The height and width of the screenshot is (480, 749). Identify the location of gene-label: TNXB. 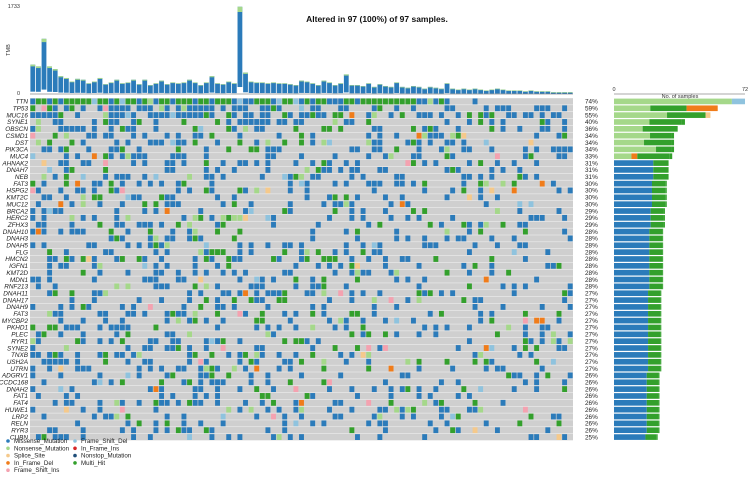
(20, 355).